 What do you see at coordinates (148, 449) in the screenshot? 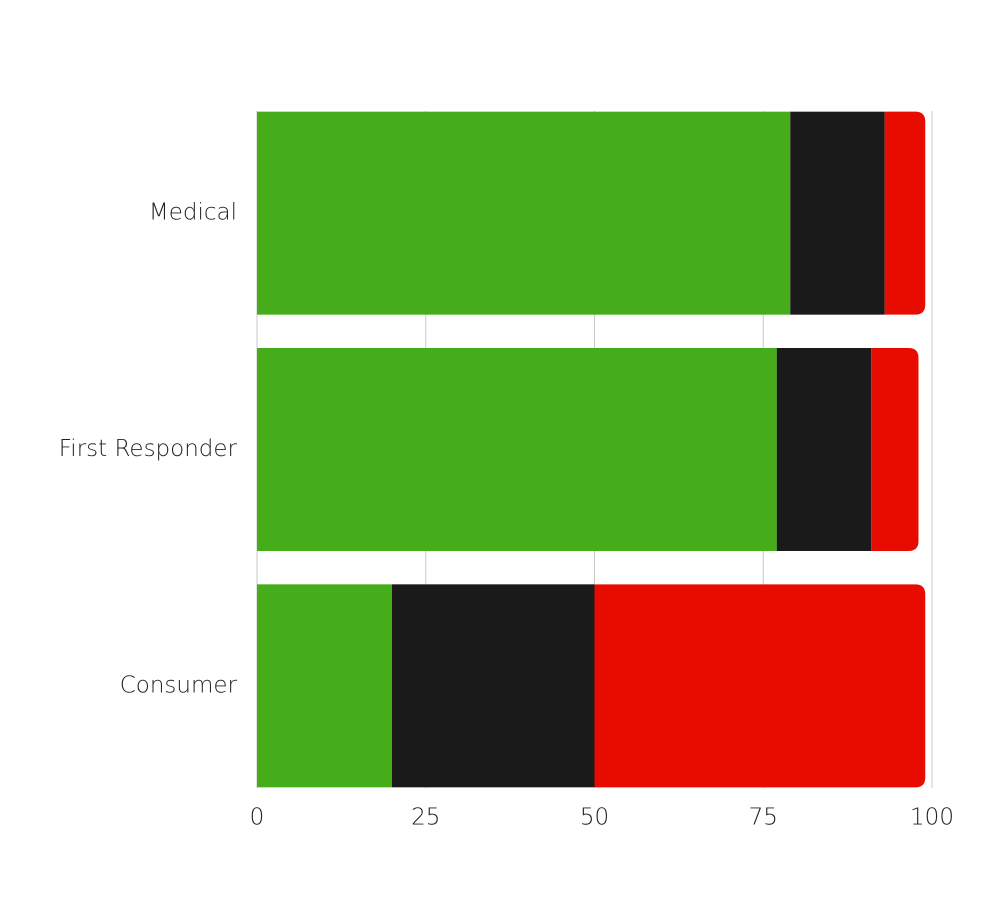
I see `y-tick-label: First Responder` at bounding box center [148, 449].